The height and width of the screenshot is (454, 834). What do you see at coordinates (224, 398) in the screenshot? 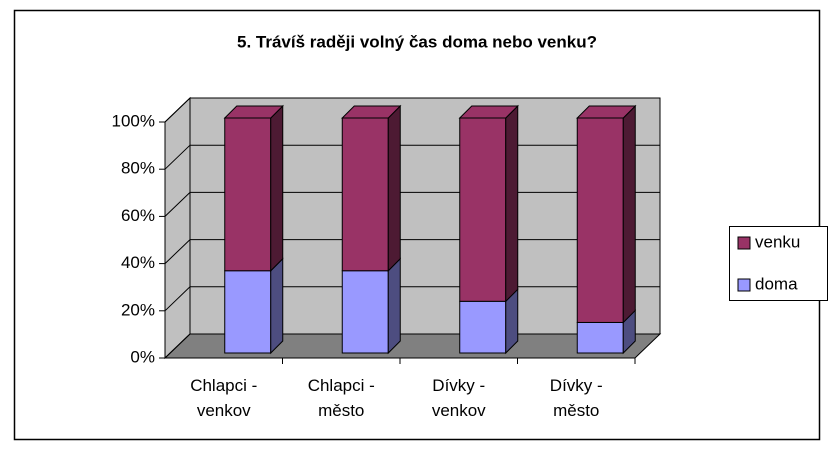
I see `x-tick-label: Chlapci - venkov` at bounding box center [224, 398].